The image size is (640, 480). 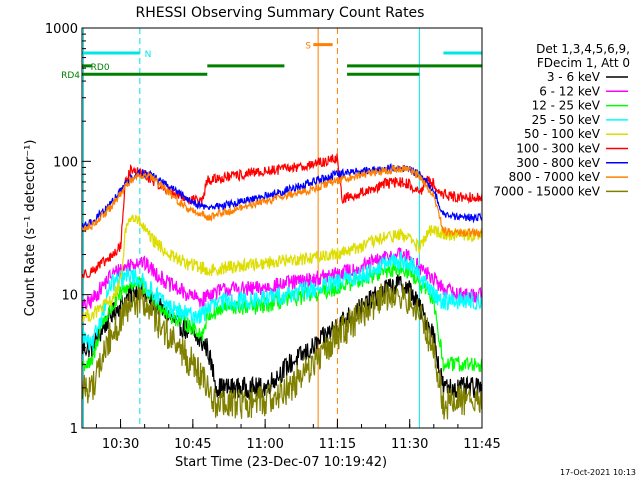 I want to click on x-tick-label: 11:45, so click(x=481, y=444).